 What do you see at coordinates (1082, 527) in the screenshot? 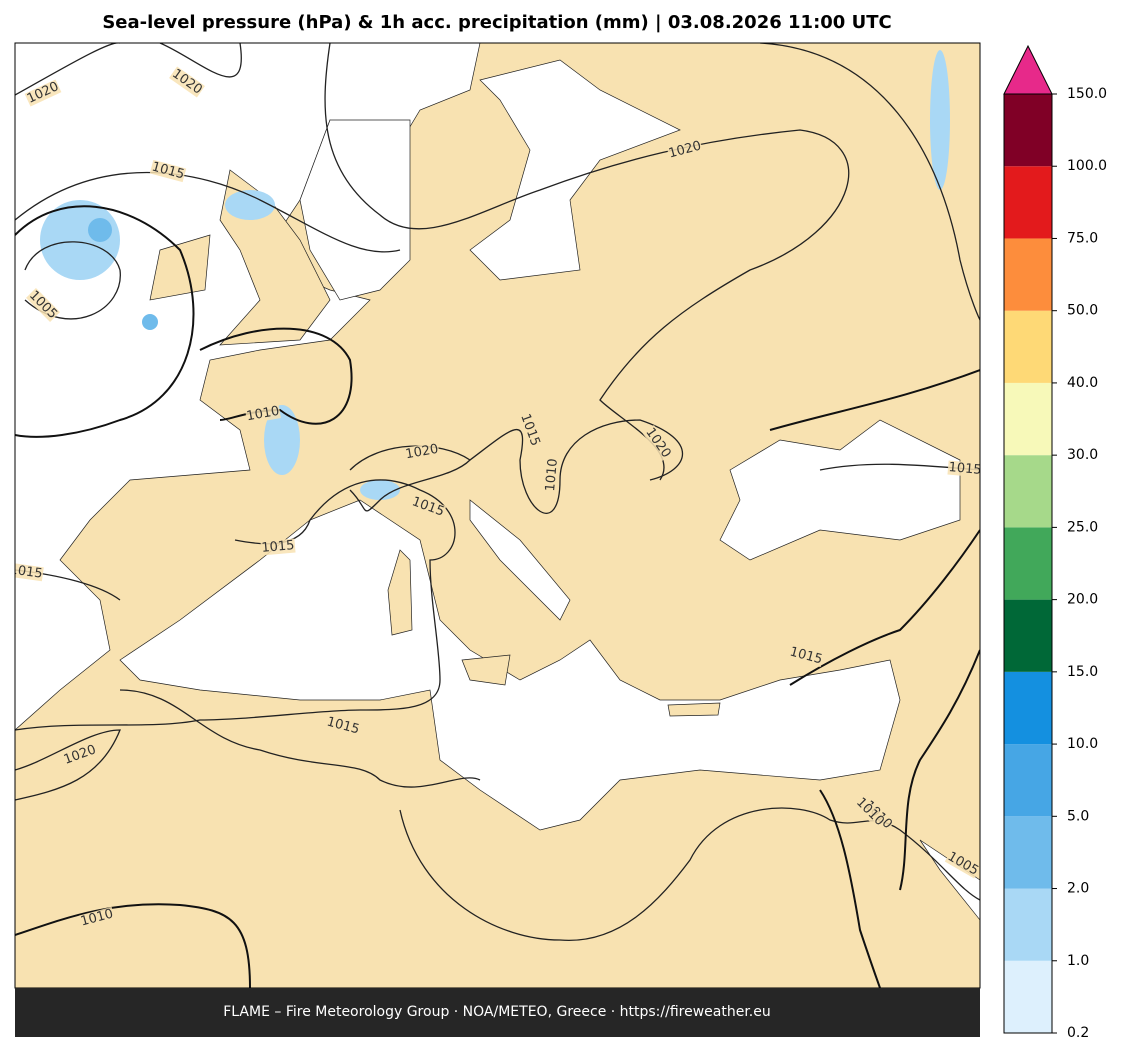
I see `colorbar-tick-label: 25.0` at bounding box center [1082, 527].